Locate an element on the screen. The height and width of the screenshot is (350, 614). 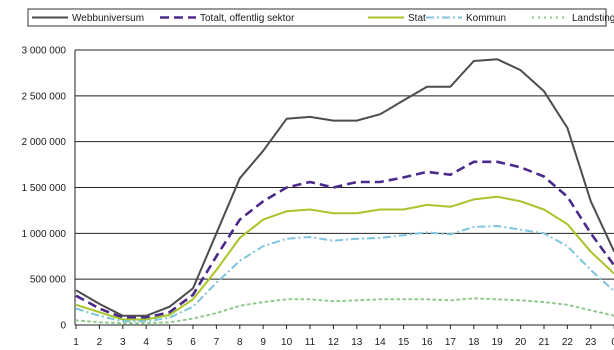
x-tick-label: 18 is located at coordinates (474, 342).